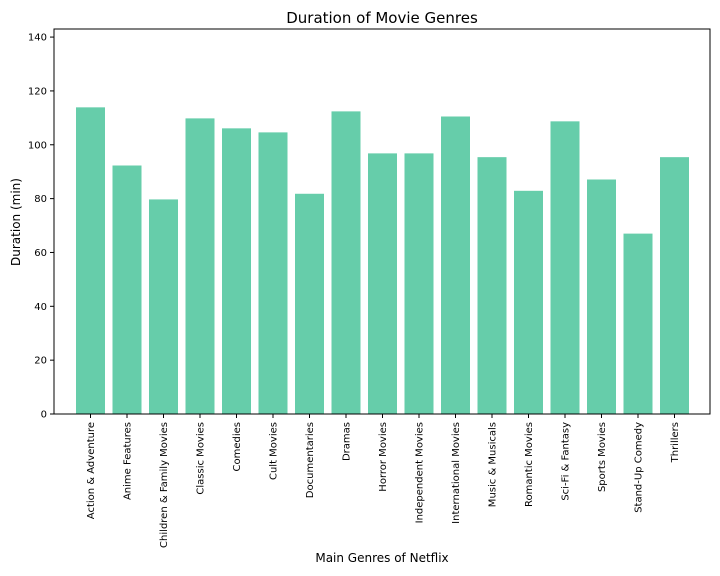 This screenshot has width=720, height=576. I want to click on x-tick-label: Horror Movies, so click(383, 457).